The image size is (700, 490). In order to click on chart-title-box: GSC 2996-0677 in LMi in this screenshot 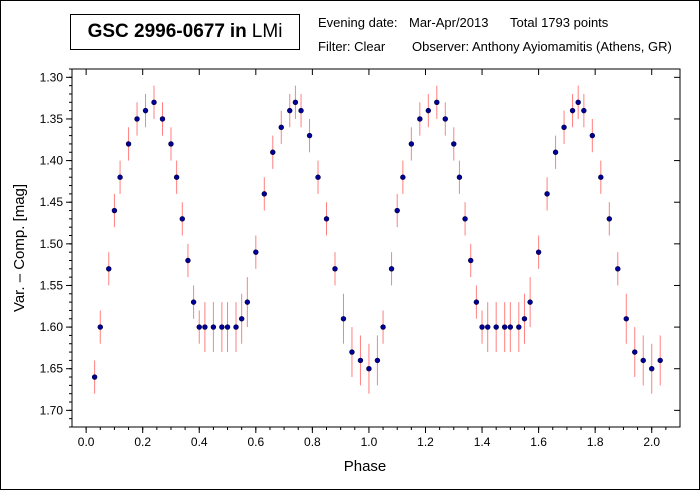, I will do `click(185, 32)`.